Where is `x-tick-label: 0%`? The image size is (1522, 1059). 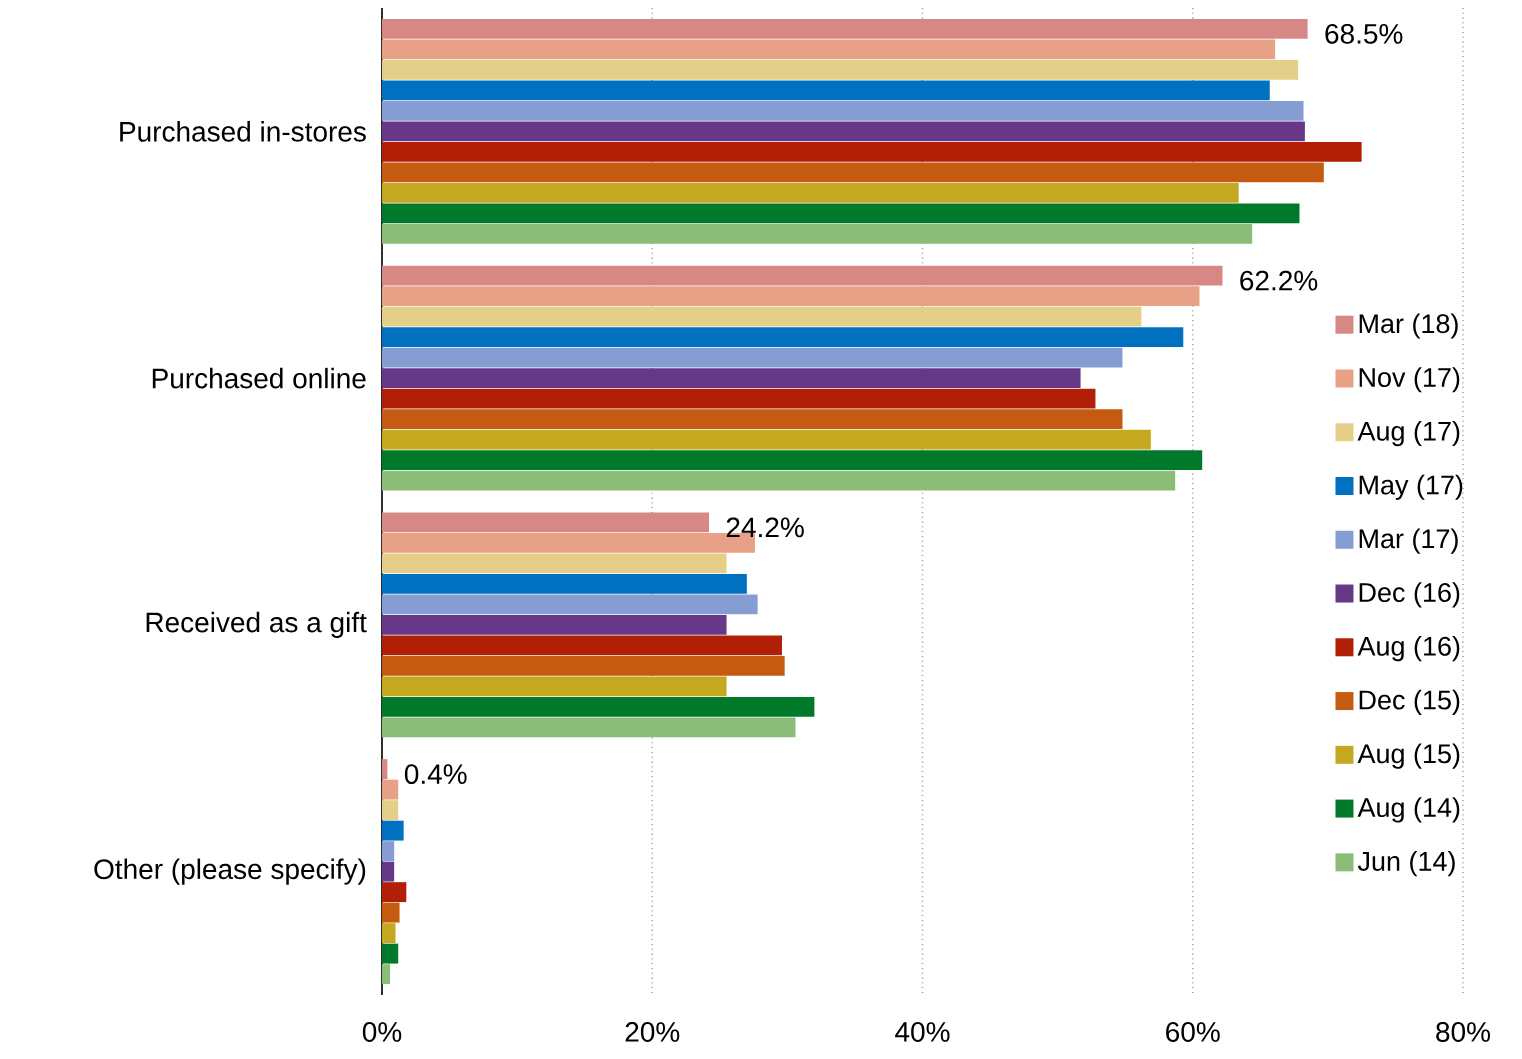 x-tick-label: 0% is located at coordinates (382, 1032).